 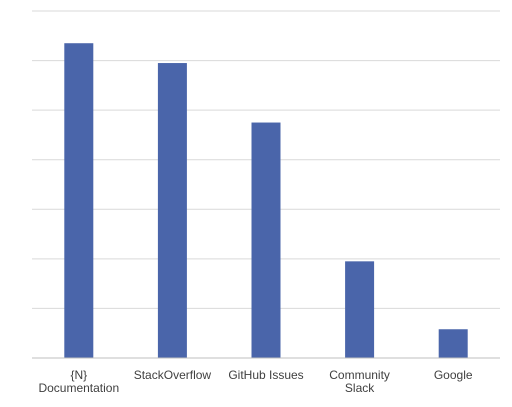 I want to click on category-label: {N}, so click(x=78, y=375).